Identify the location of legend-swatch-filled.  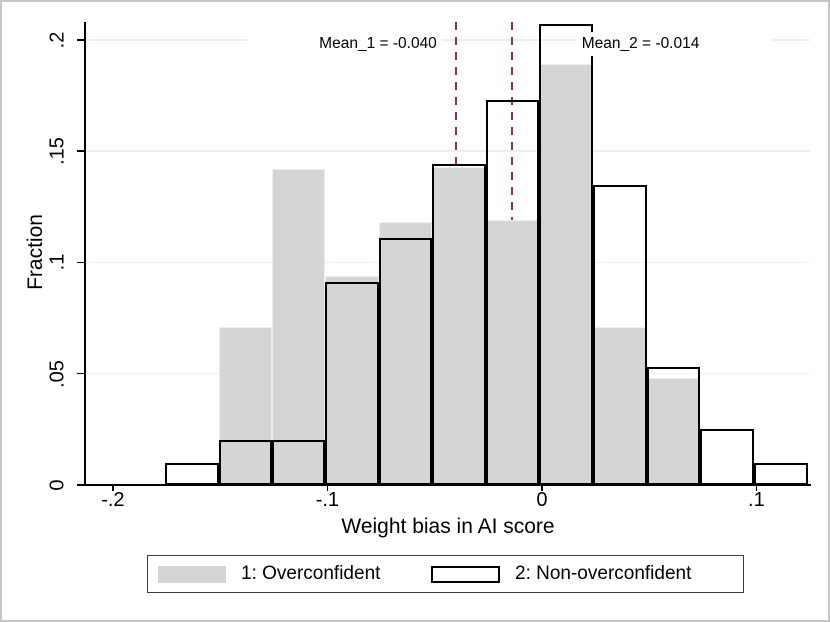
(192, 574).